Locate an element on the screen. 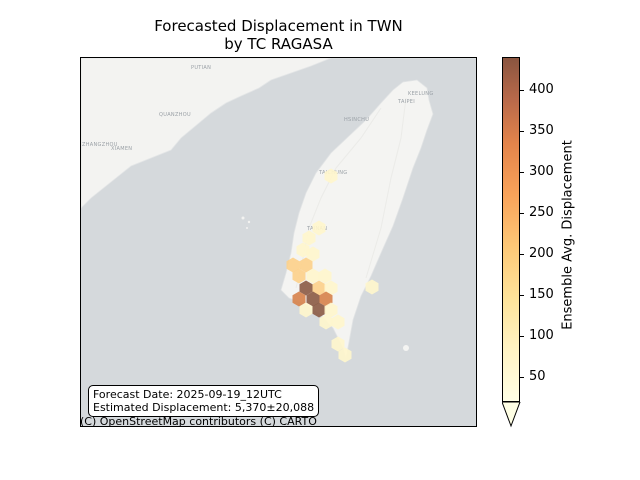  colorbar-tick-label: 250 is located at coordinates (541, 213).